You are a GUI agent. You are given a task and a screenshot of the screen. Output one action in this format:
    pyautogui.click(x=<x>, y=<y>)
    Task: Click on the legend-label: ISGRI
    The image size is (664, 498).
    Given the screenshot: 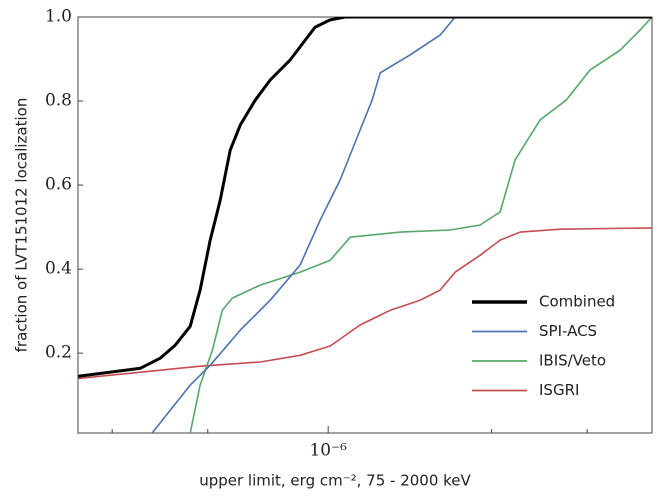 What is the action you would take?
    pyautogui.click(x=559, y=390)
    